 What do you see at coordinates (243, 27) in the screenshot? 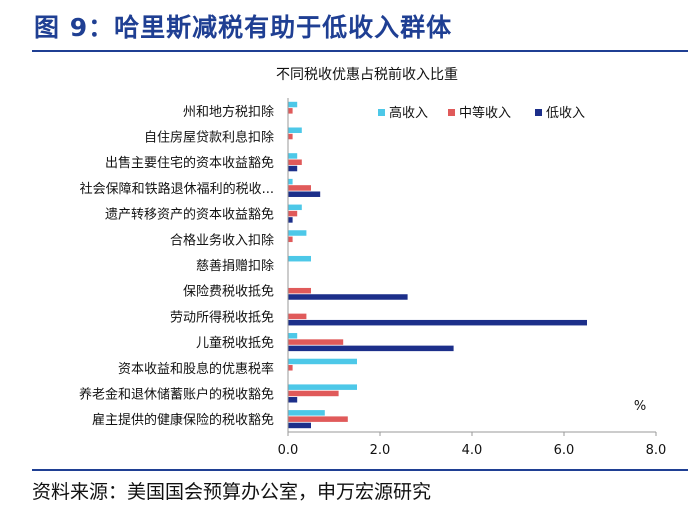
I see `figure-title: 图 9：哈里斯减税有助于低收入群体` at bounding box center [243, 27].